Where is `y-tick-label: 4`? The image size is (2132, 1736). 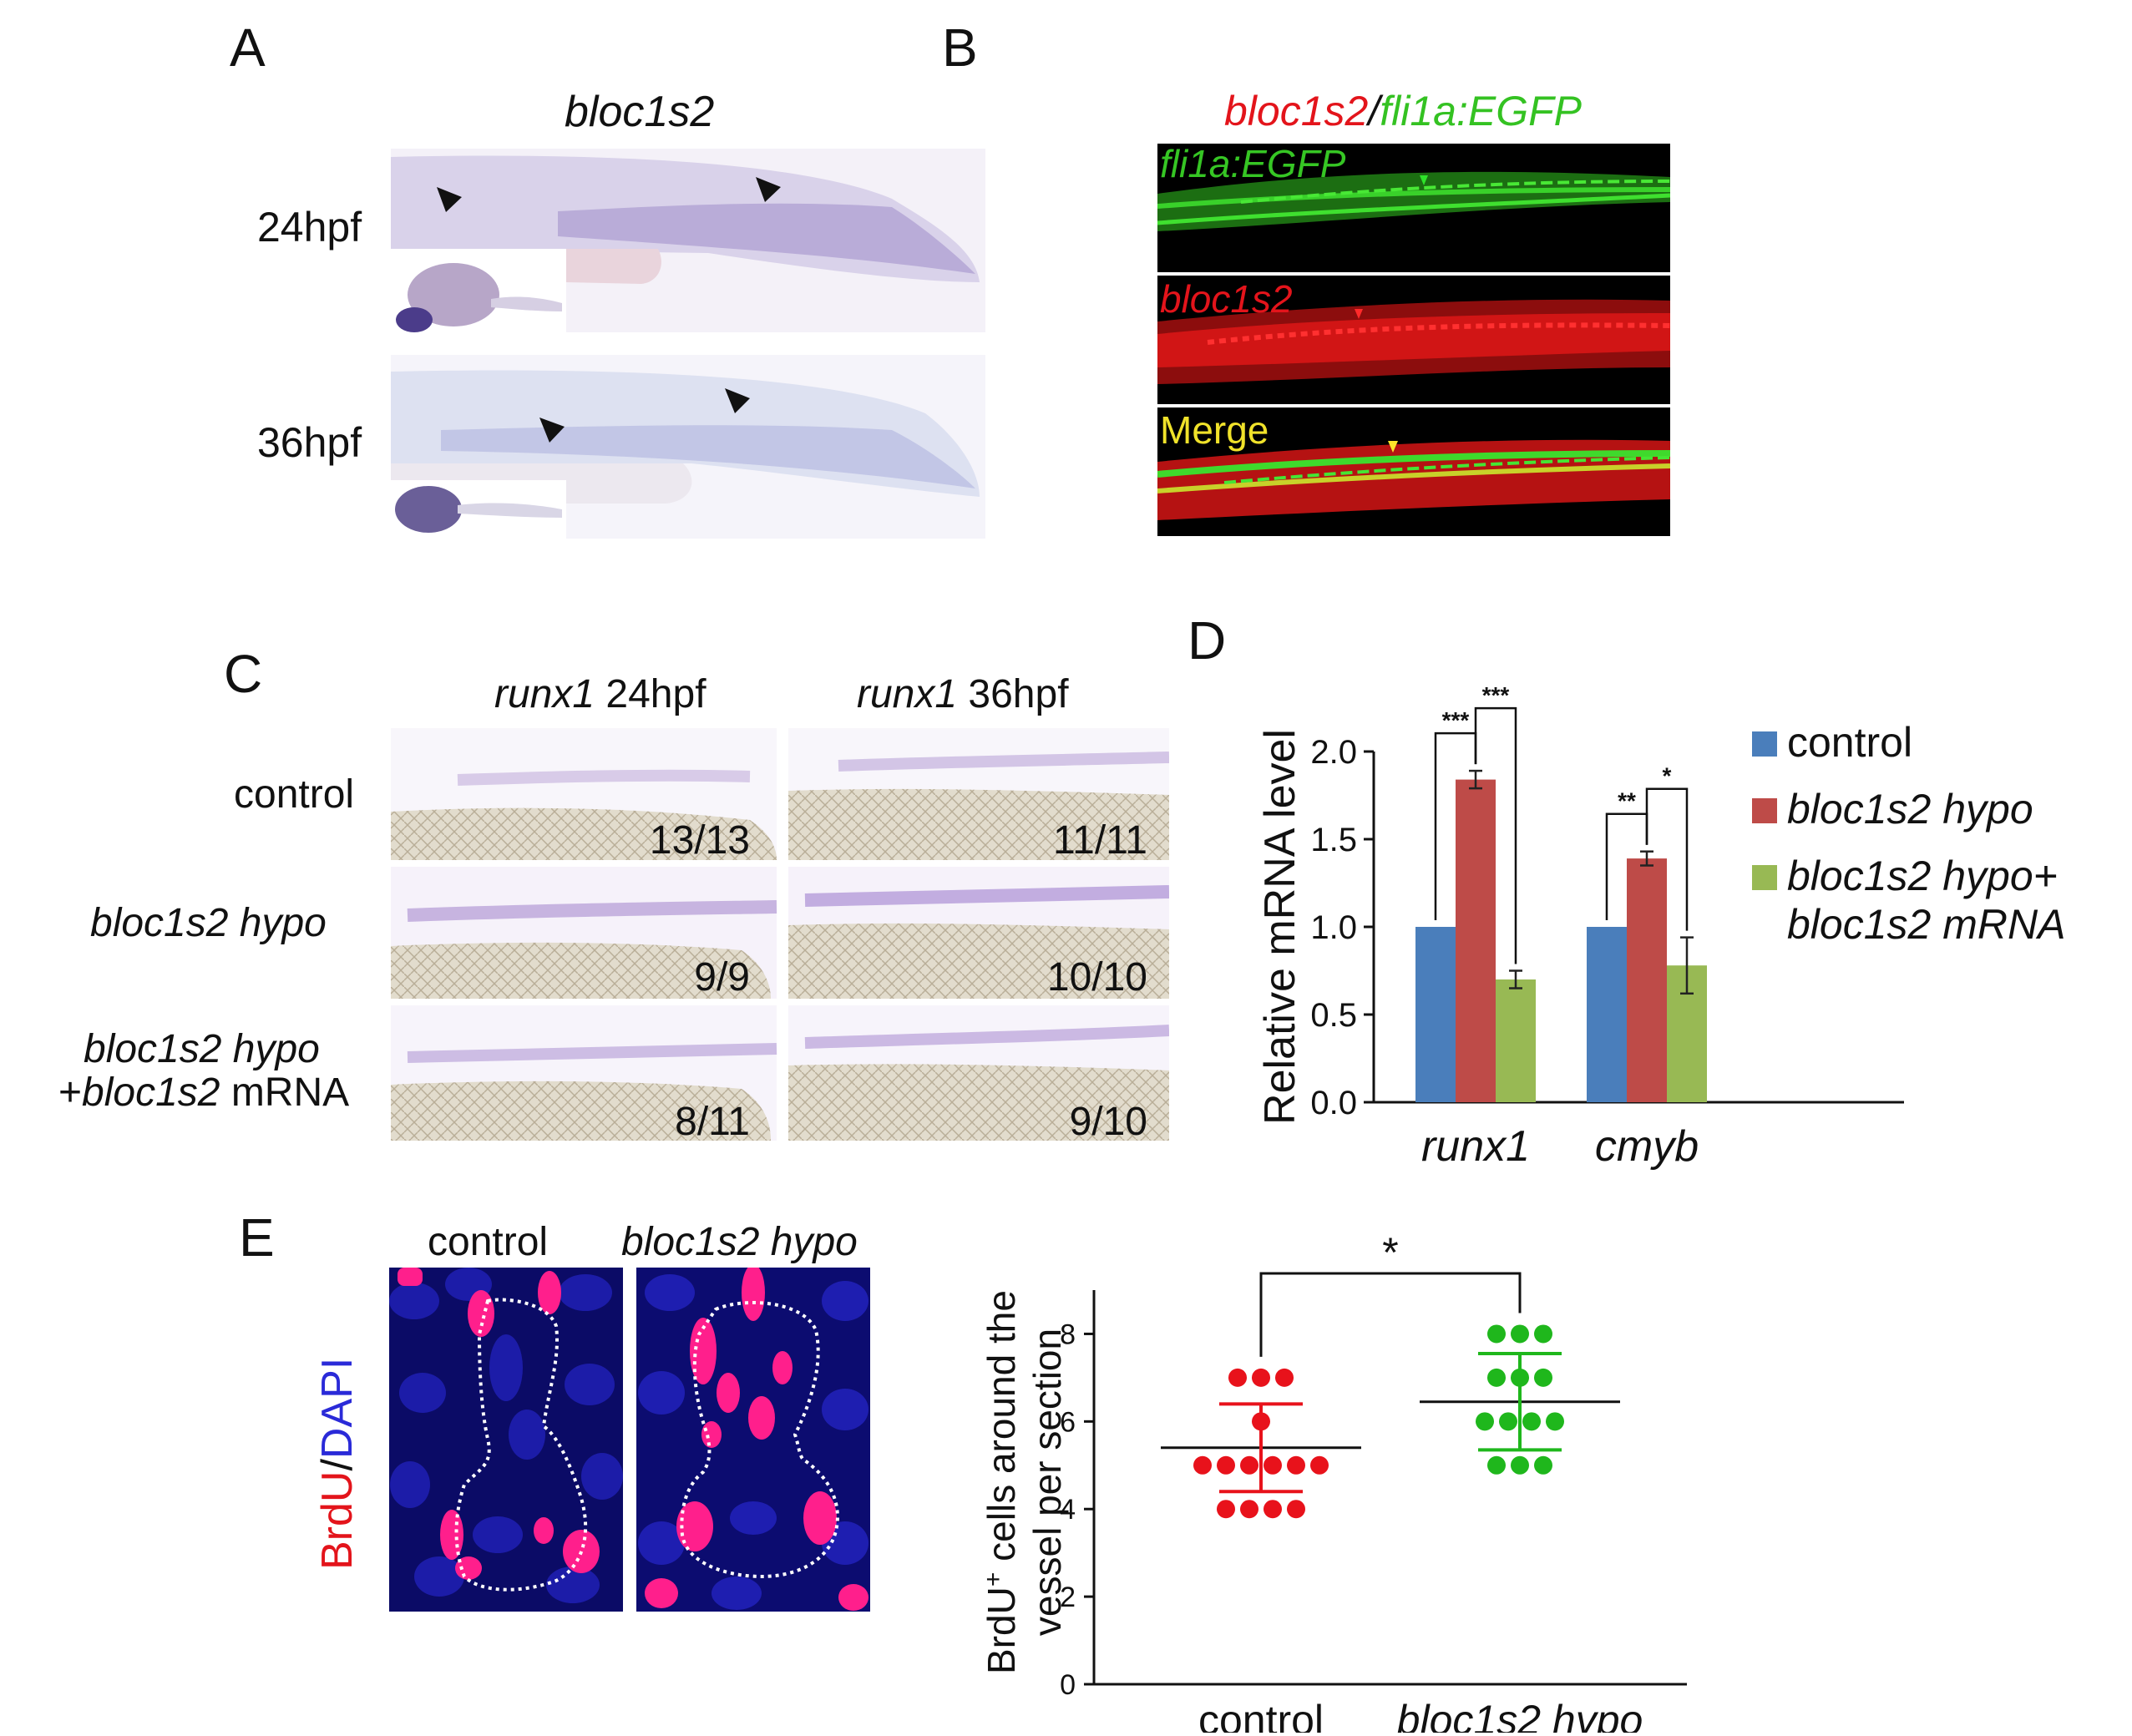 y-tick-label: 4 is located at coordinates (1068, 1510).